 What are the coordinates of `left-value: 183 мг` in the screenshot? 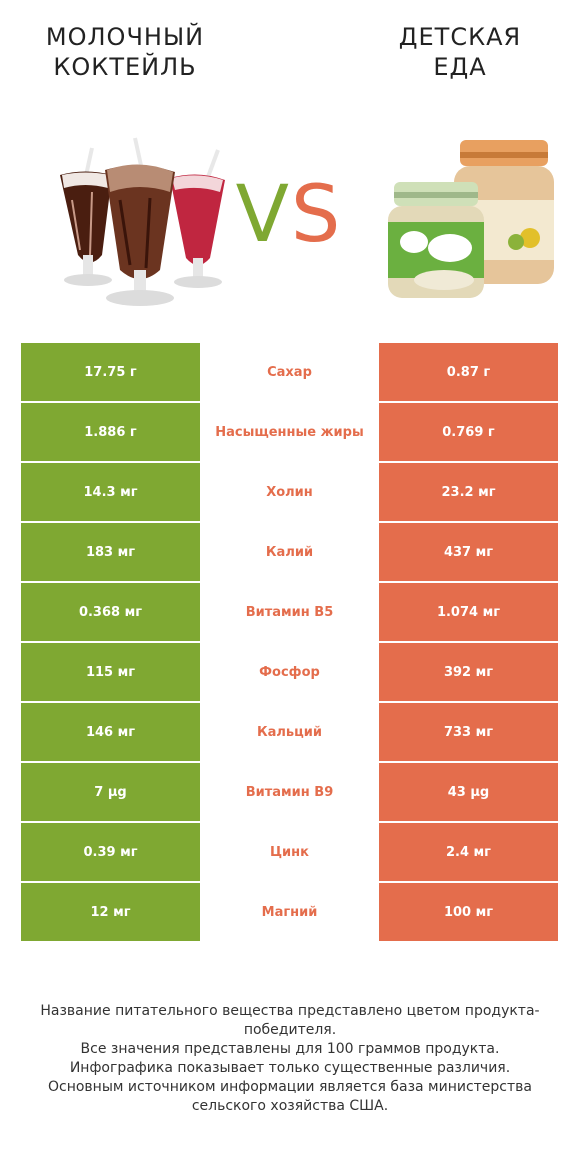 It's located at (110, 553).